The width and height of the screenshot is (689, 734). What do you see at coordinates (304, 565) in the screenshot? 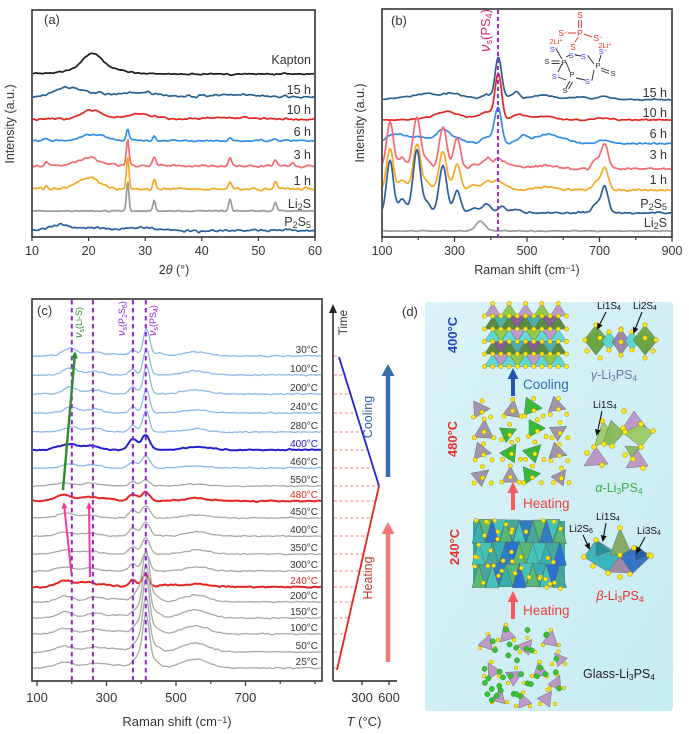
I see `svg-text: 300°C` at bounding box center [304, 565].